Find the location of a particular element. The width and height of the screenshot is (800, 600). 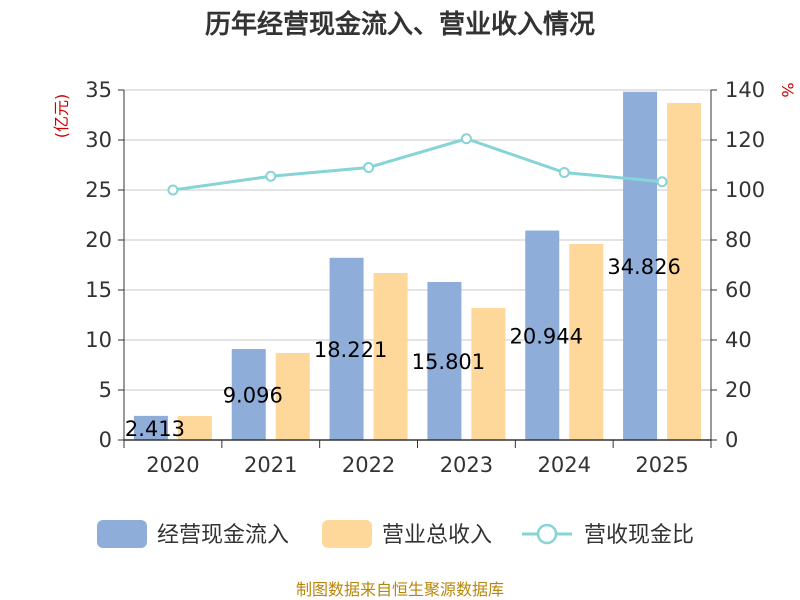

right-tick-label: 60 is located at coordinates (738, 290).